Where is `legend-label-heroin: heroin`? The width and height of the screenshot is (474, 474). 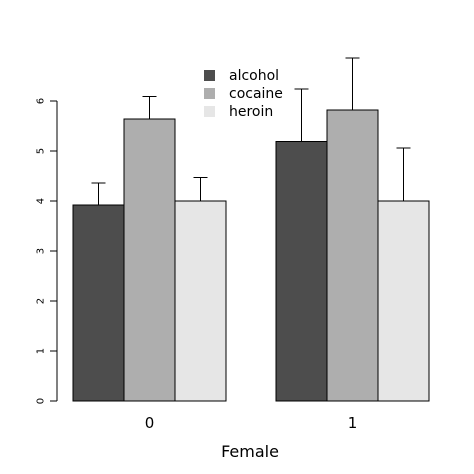 legend-label-heroin: heroin is located at coordinates (251, 112).